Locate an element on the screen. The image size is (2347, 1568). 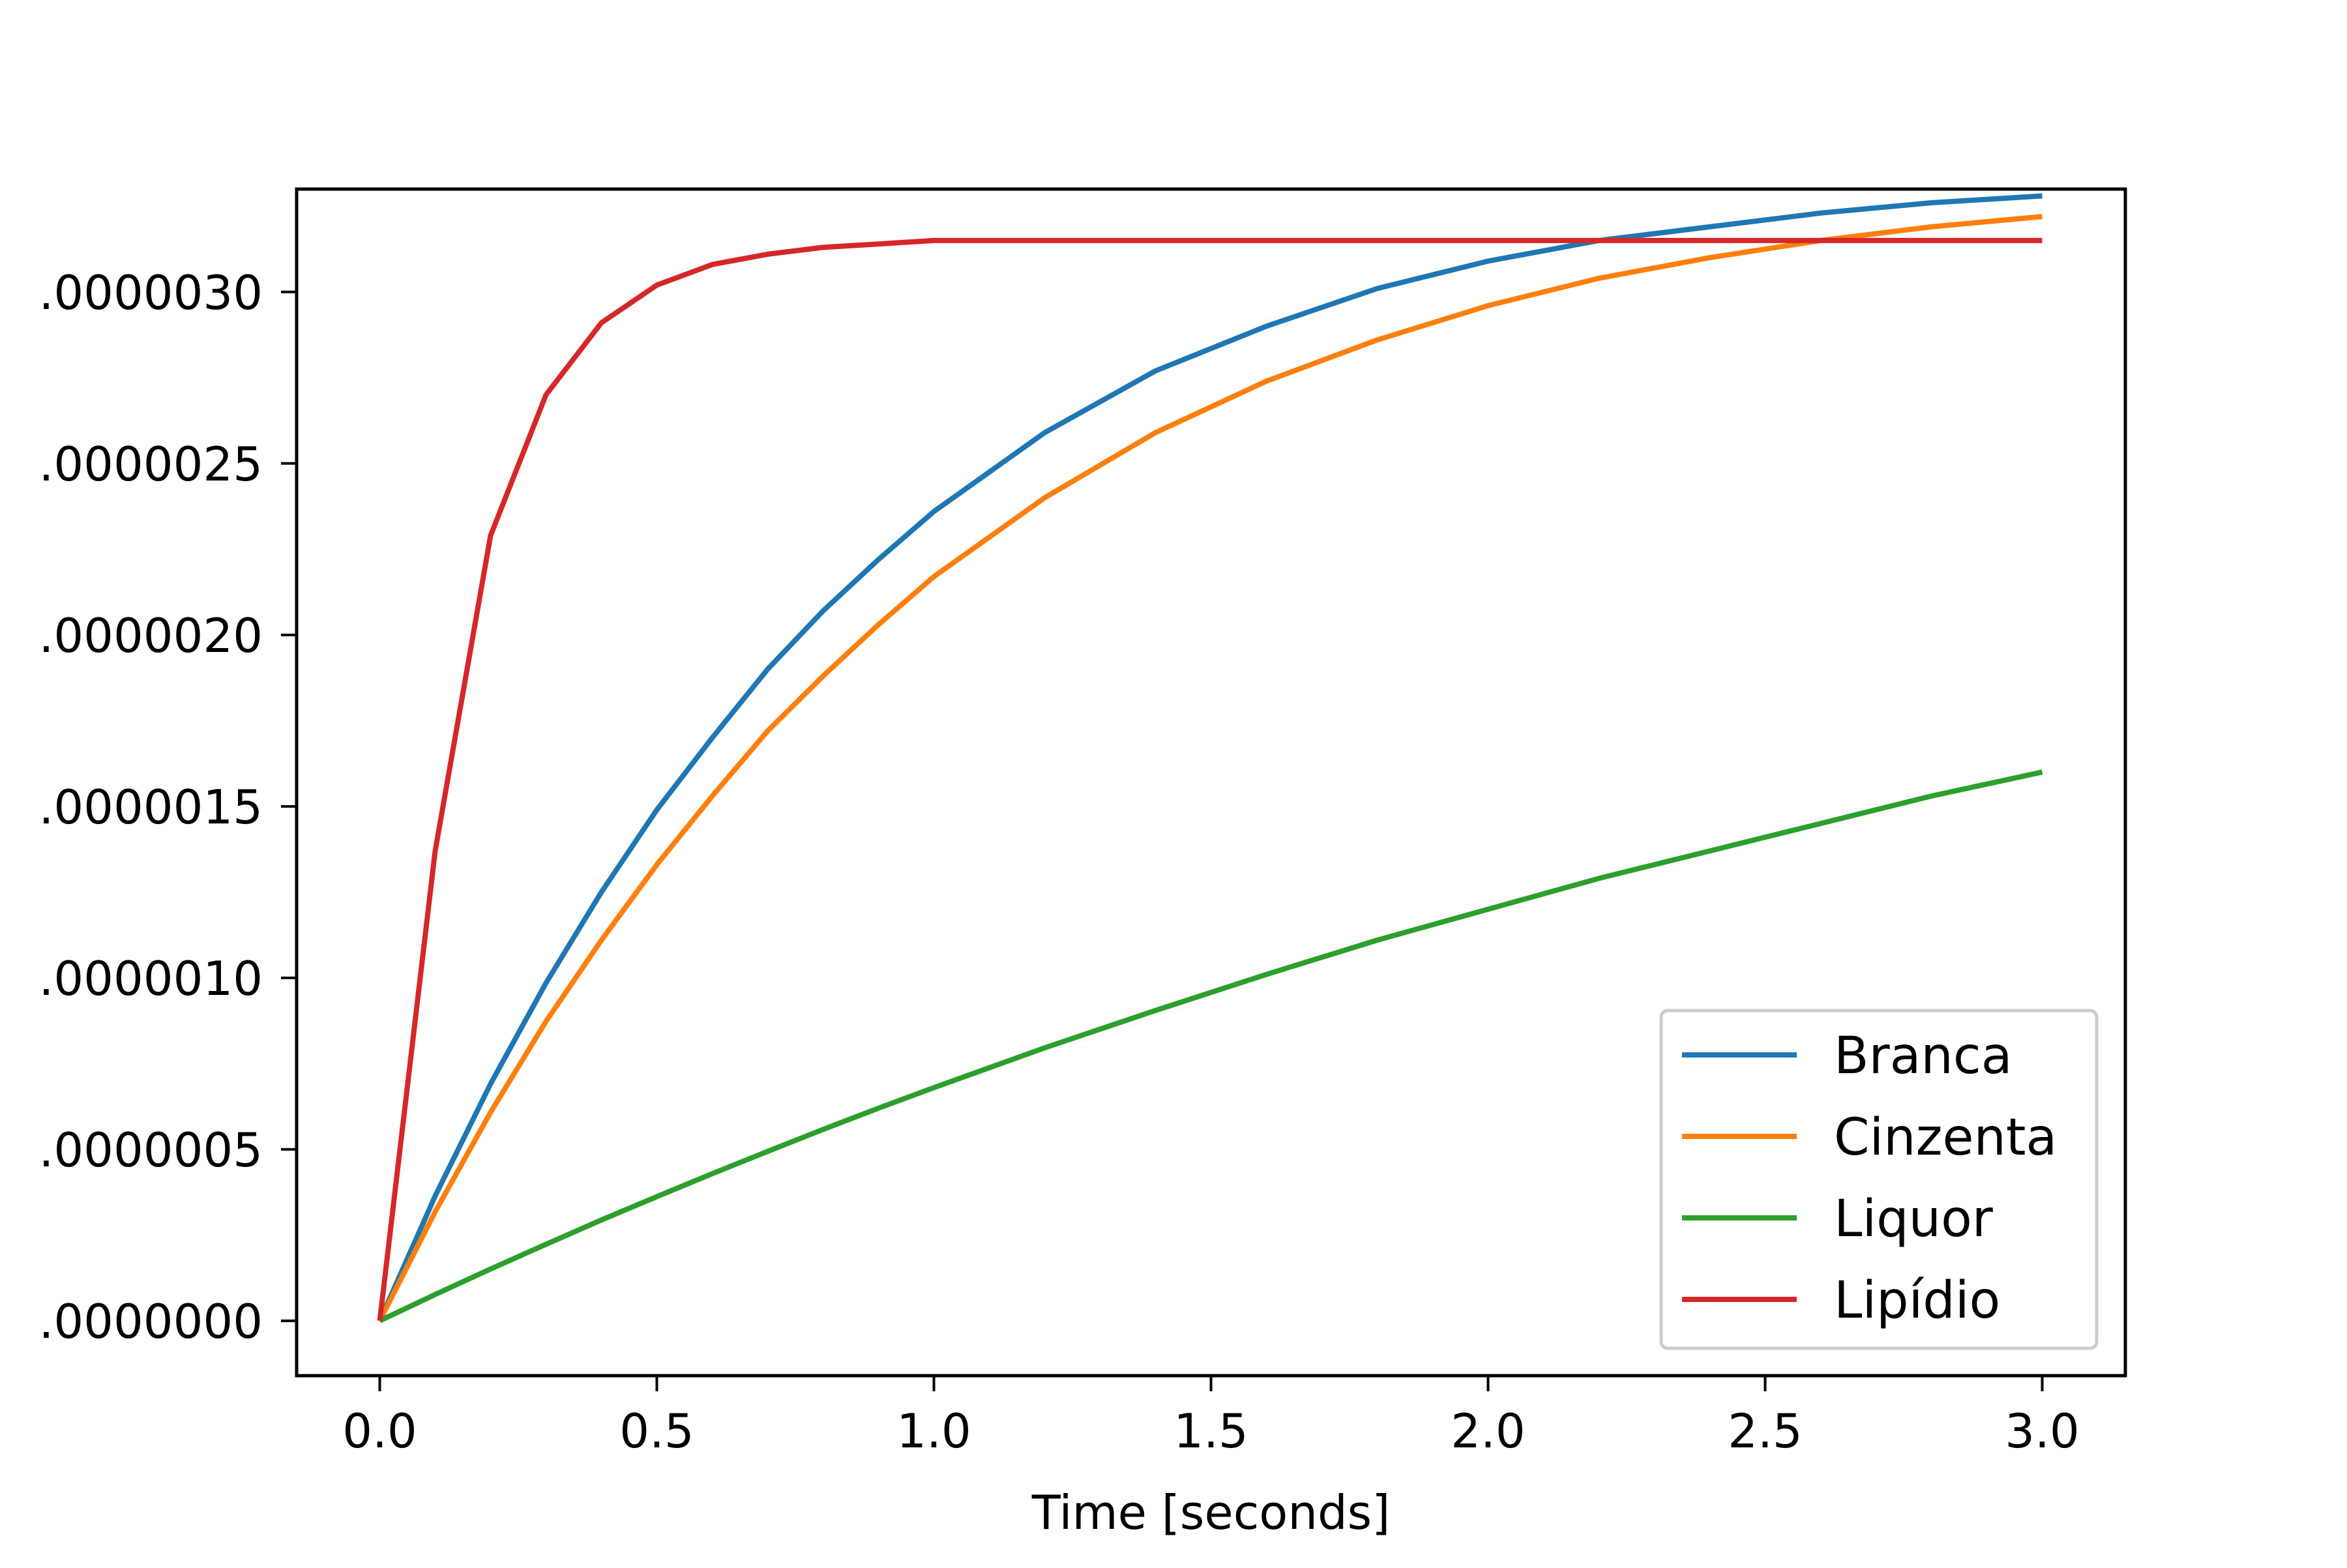
y-tick-label: .0000000 is located at coordinates (150, 1322).